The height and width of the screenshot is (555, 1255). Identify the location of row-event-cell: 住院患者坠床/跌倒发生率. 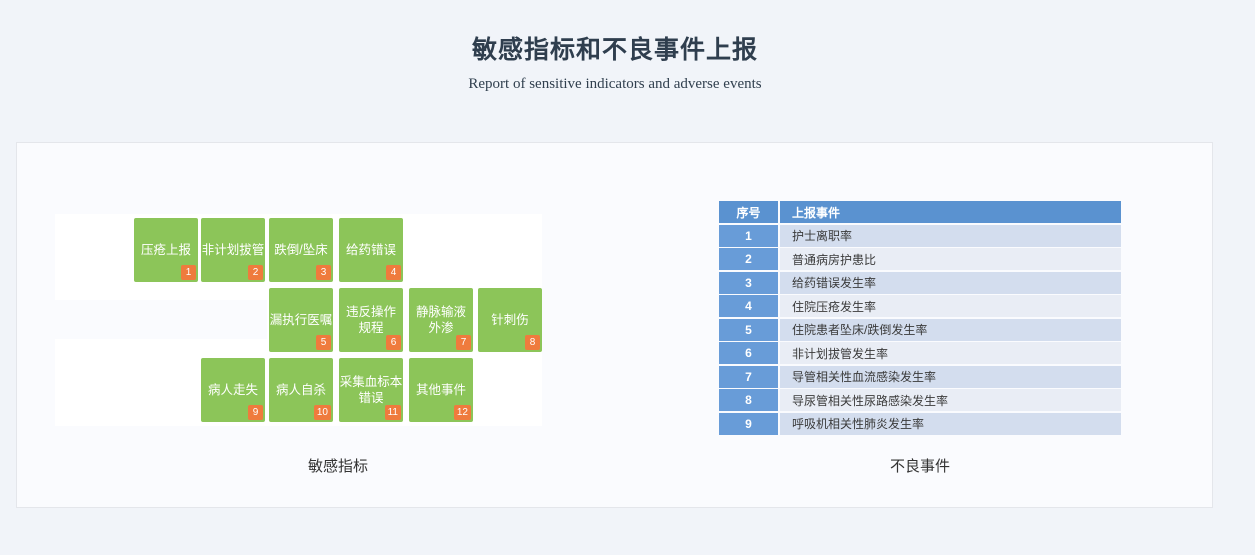
(950, 329).